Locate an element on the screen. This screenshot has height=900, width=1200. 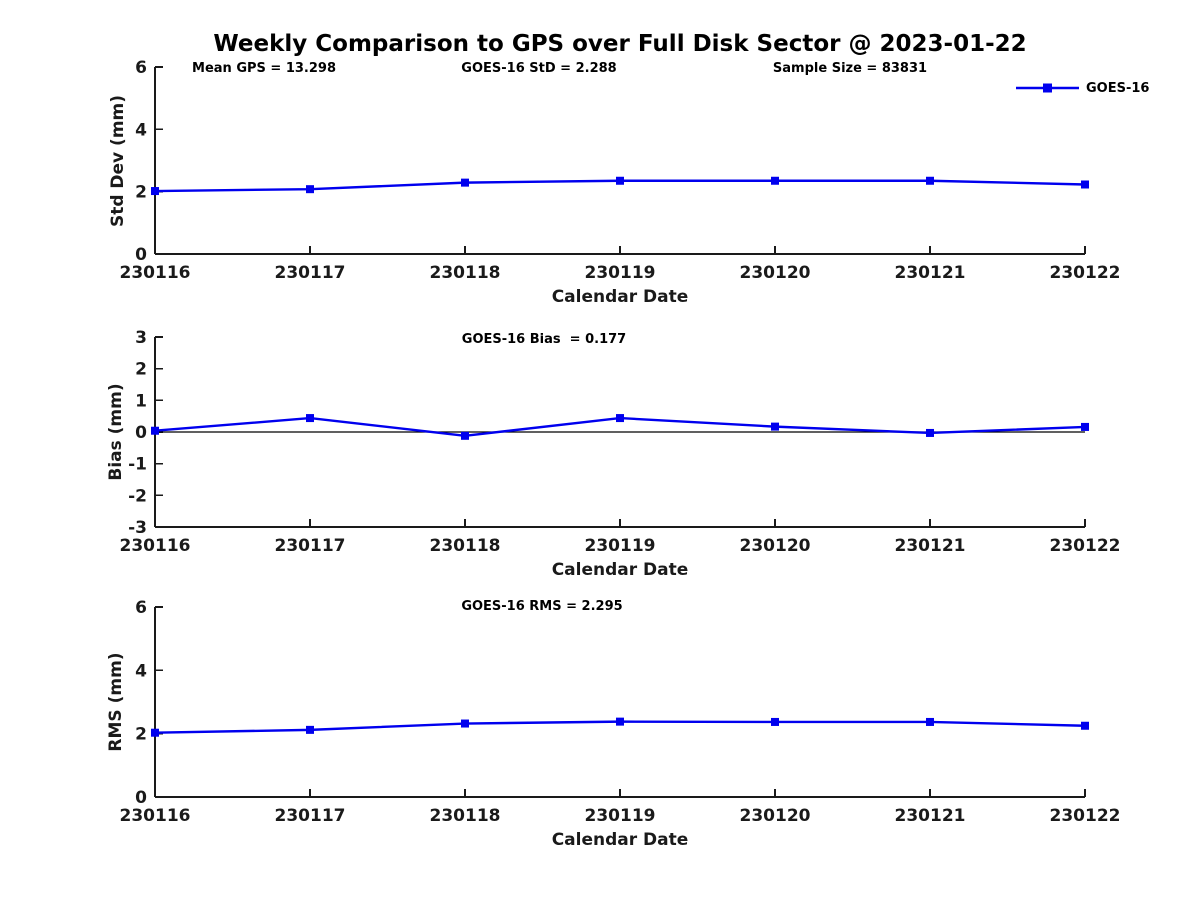
y-tick-label: -1 is located at coordinates (137, 465).